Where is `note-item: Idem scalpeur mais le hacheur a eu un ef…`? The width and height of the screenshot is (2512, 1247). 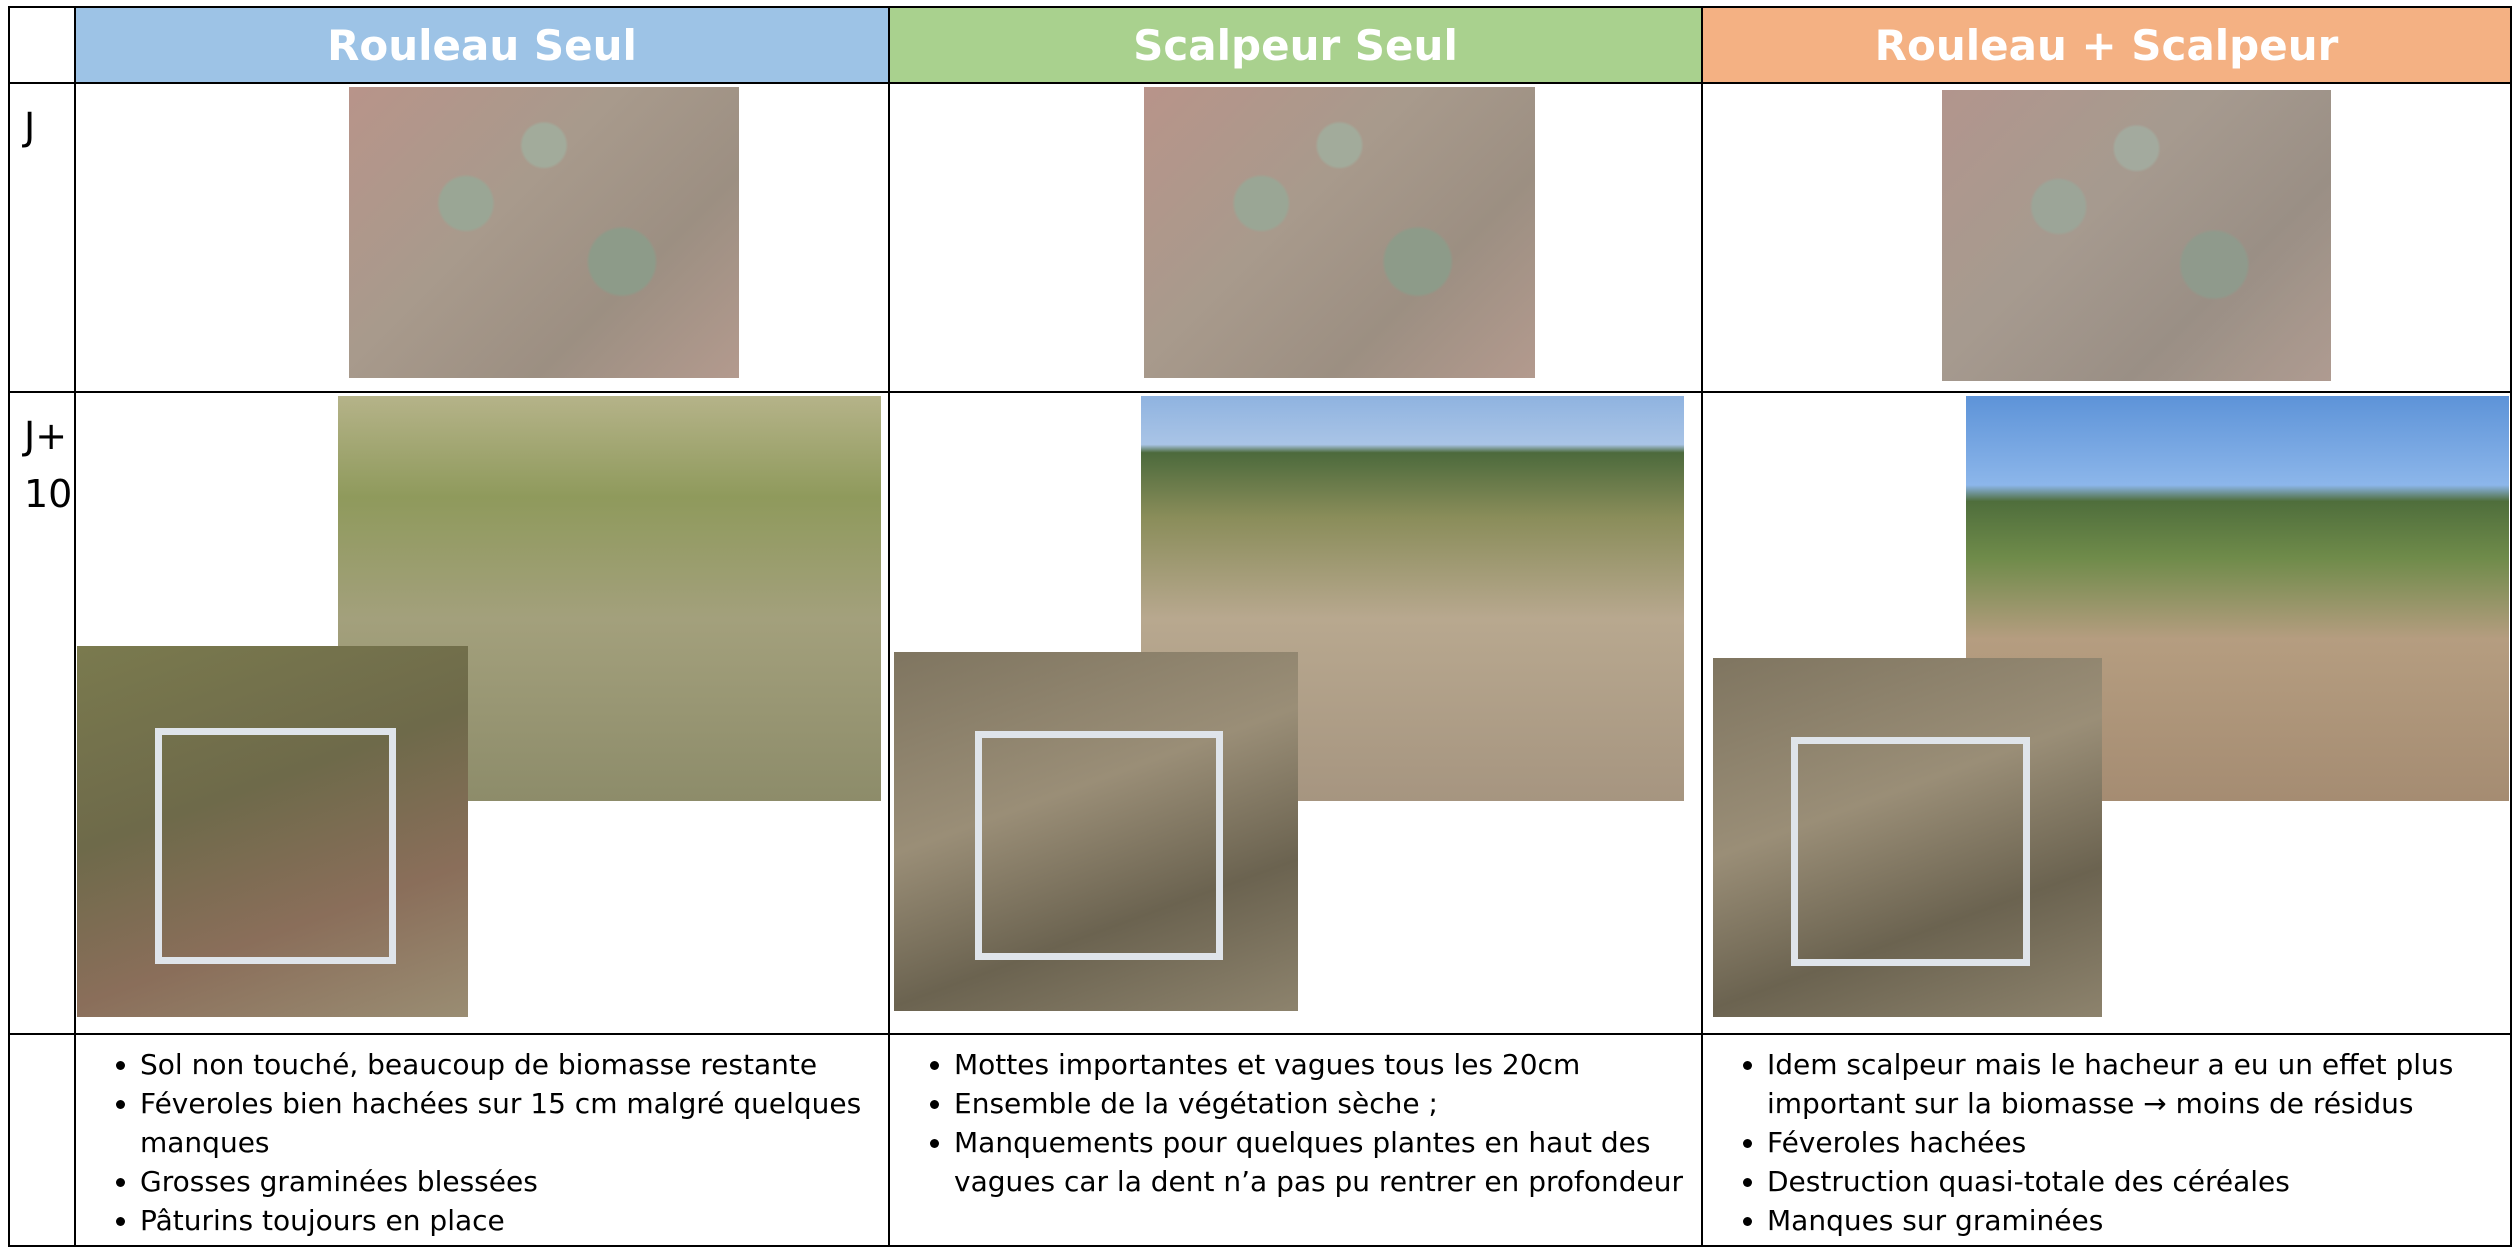 note-item: Idem scalpeur mais le hacheur a eu un ef… is located at coordinates (2137, 1084).